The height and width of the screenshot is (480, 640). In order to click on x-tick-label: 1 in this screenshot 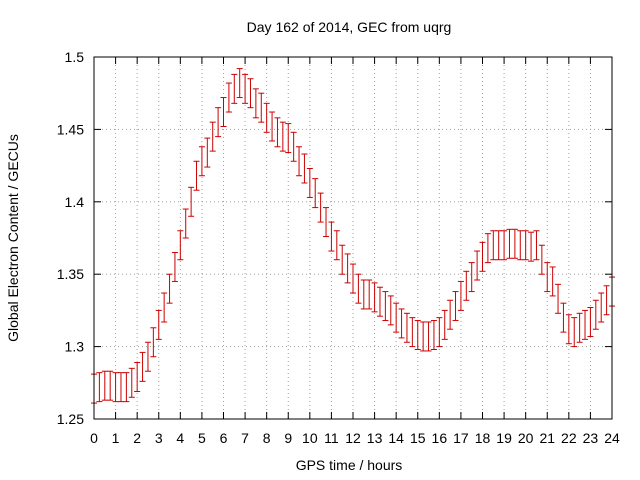, I will do `click(116, 438)`.